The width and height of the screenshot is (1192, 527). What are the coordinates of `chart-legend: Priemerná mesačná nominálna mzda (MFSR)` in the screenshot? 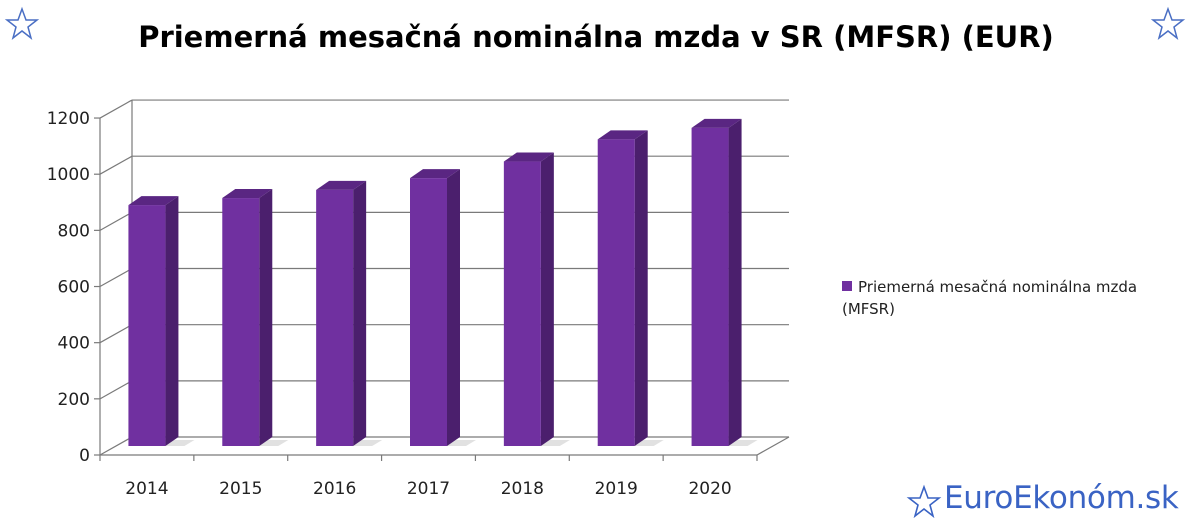 It's located at (1012, 298).